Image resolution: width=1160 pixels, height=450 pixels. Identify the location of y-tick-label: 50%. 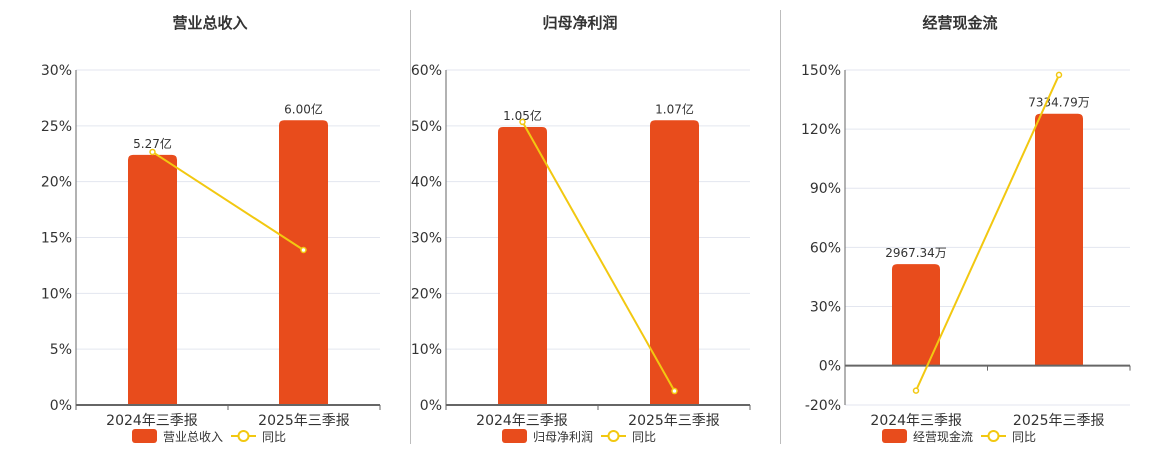
(426, 127).